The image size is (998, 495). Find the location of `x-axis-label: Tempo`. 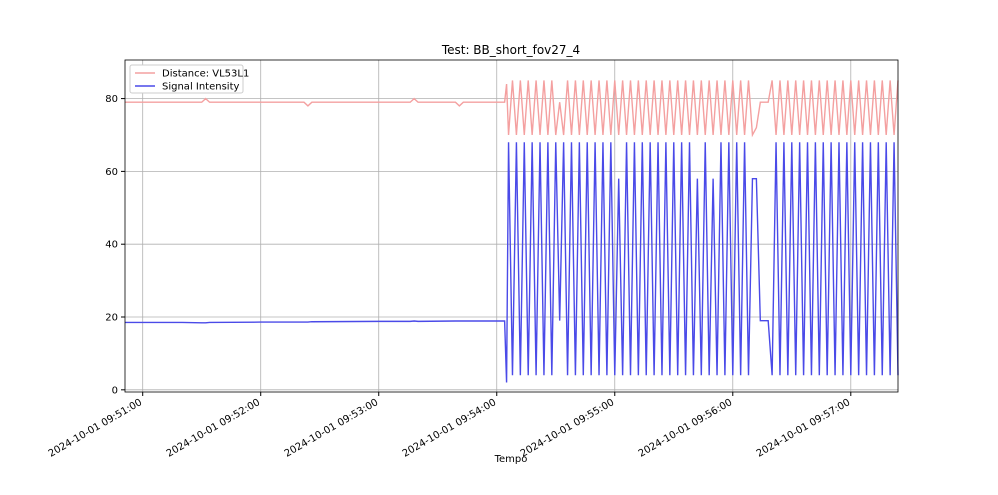

x-axis-label: Tempo is located at coordinates (511, 459).